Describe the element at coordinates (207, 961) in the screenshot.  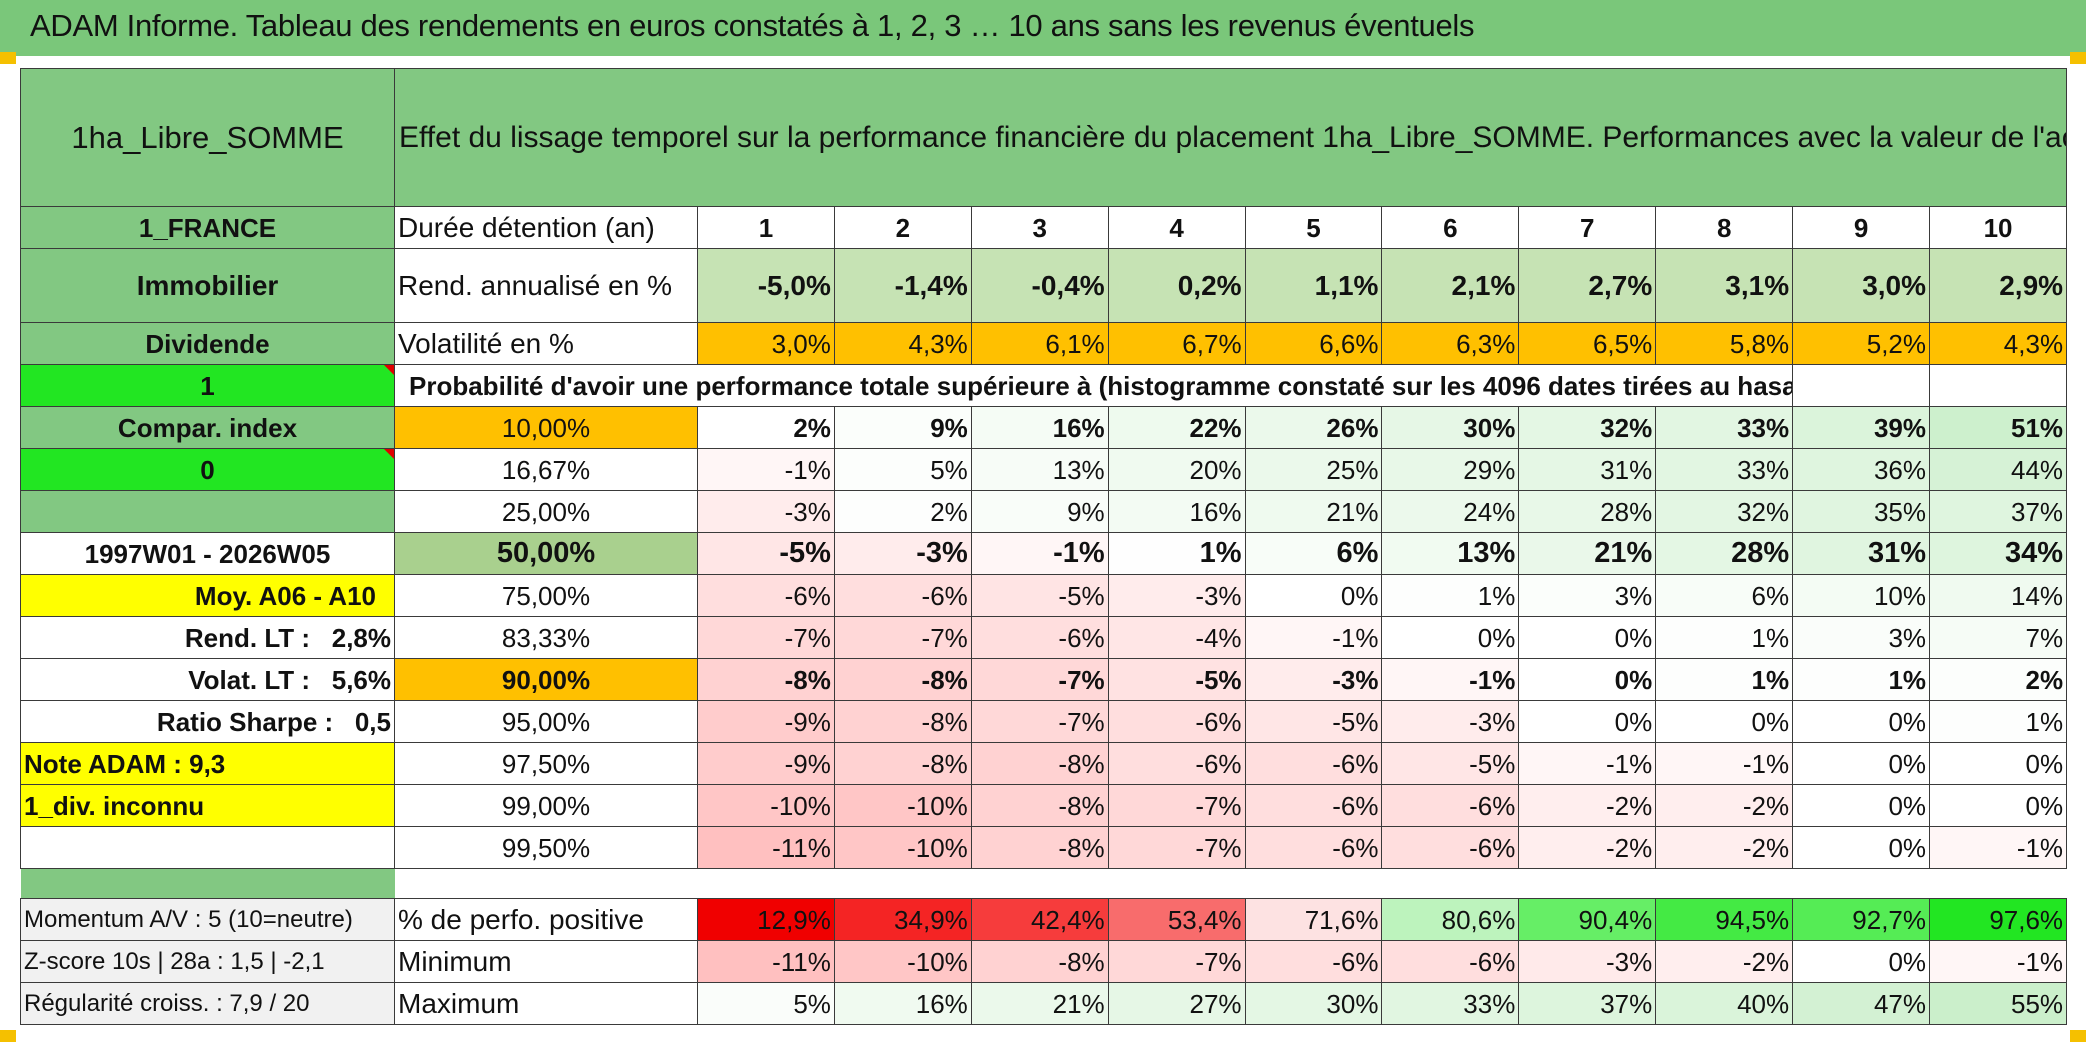
I see `zscore-label: Z-score 10s | 28a : 1,5 | -2,1` at that location.